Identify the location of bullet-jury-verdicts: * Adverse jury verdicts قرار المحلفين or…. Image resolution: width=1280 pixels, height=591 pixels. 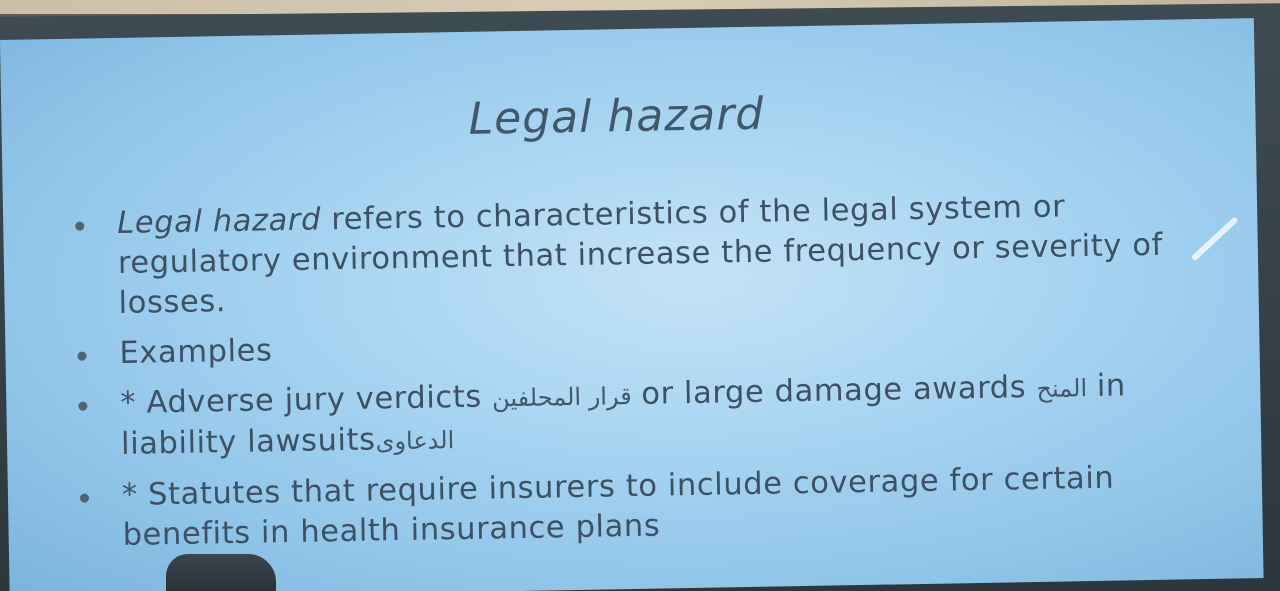
(629, 415).